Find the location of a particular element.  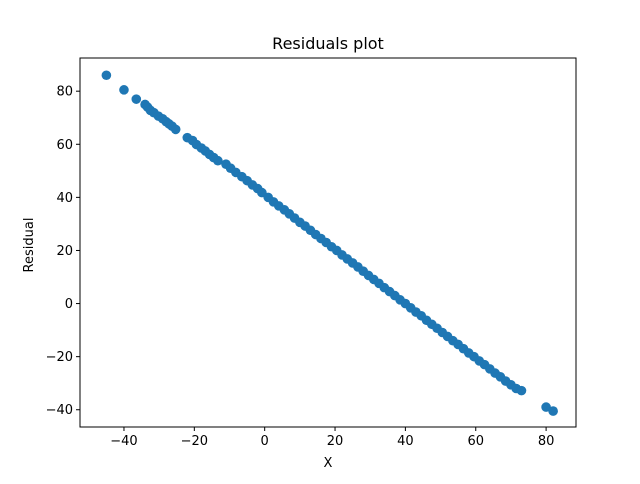

y-tick-label: 80 is located at coordinates (64, 92).